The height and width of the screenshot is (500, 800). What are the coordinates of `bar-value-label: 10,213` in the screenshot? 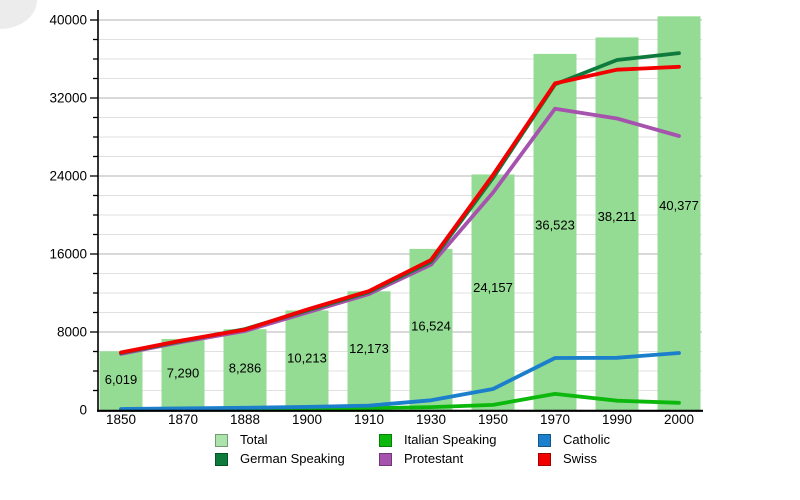 It's located at (307, 358).